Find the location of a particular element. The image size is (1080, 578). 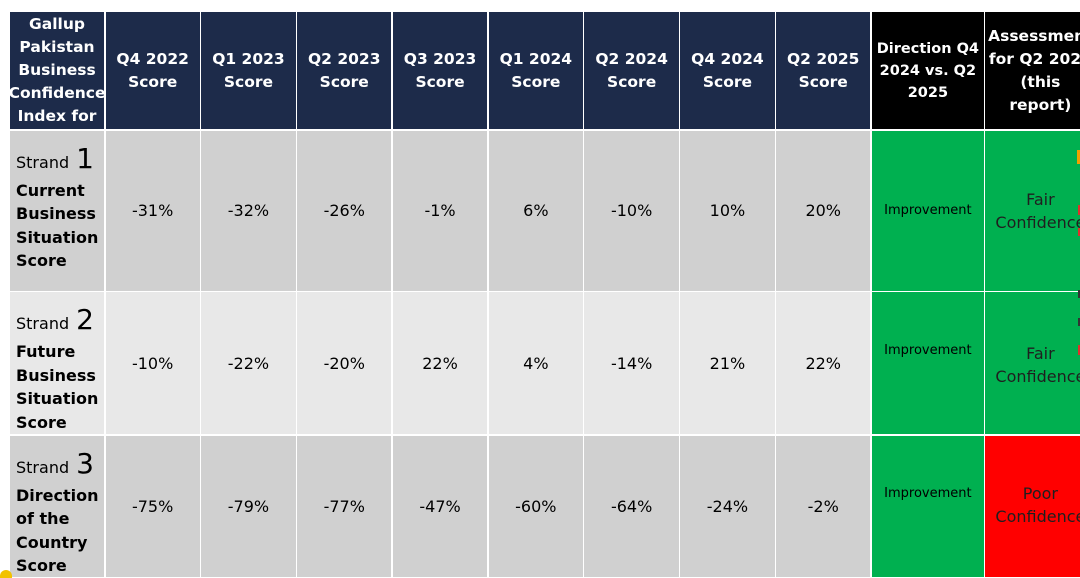

strand-3-title: Direction of the Country Score is located at coordinates (57, 530).